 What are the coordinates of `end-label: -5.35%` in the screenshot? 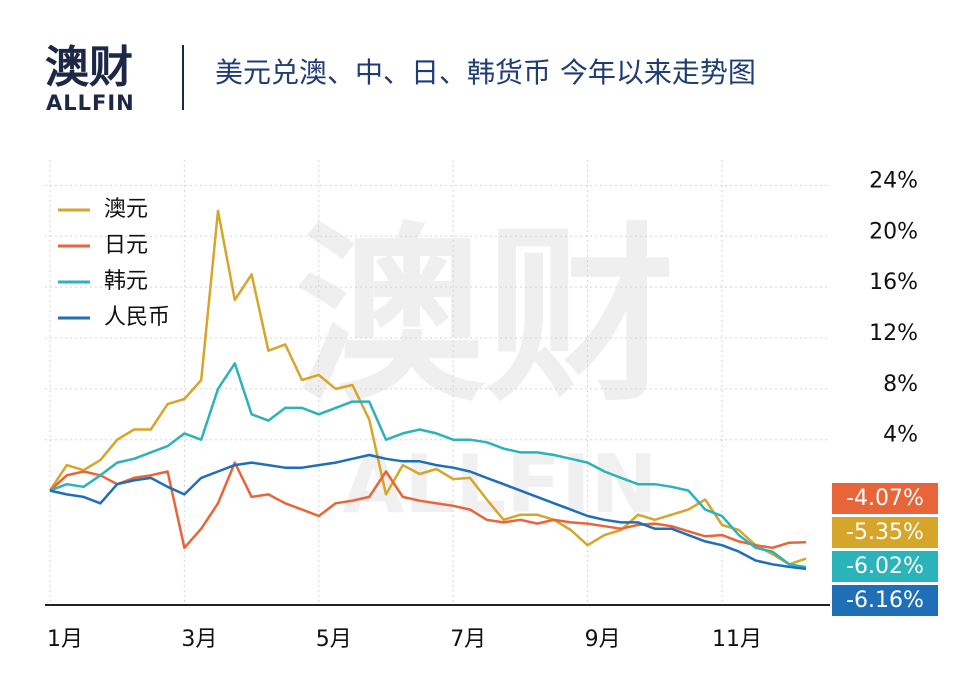 It's located at (885, 532).